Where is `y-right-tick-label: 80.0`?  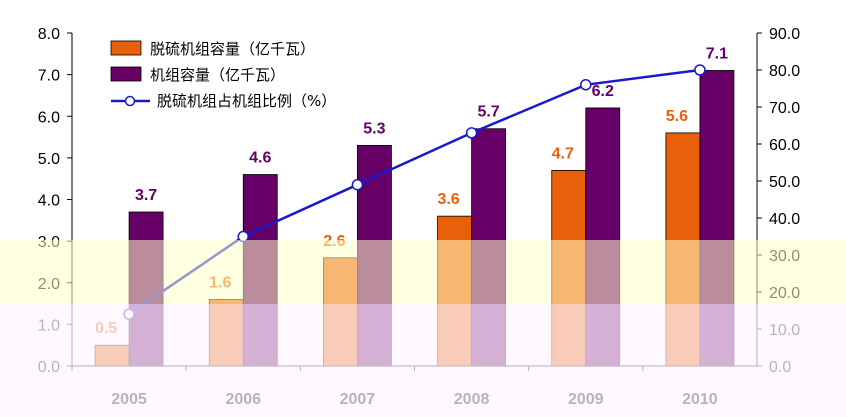
y-right-tick-label: 80.0 is located at coordinates (784, 71).